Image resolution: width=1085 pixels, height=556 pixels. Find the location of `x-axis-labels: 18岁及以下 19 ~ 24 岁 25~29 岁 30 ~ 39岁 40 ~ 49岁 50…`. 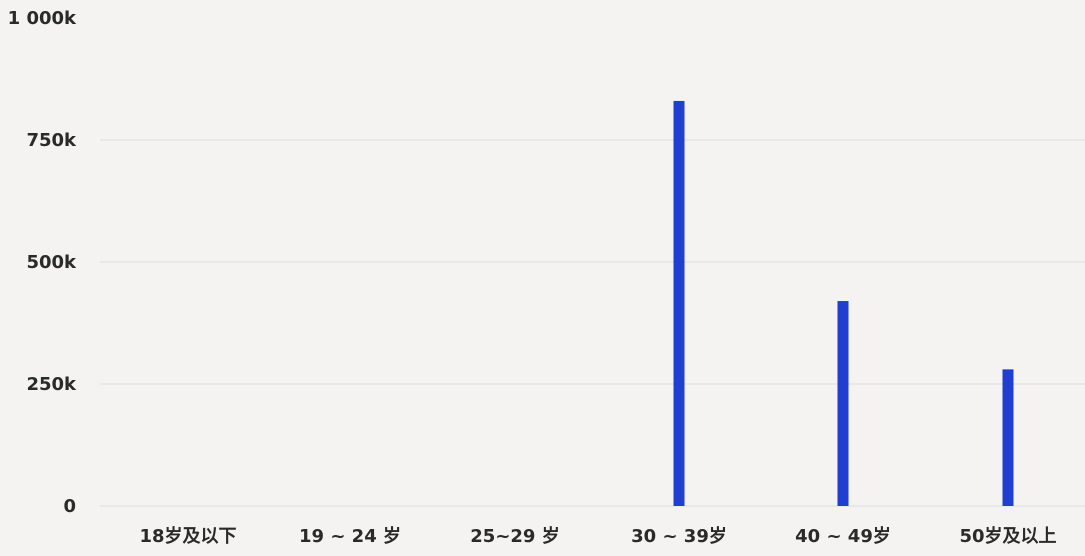

x-axis-labels: 18岁及以下 19 ~ 24 岁 25~29 岁 30 ~ 39岁 40 ~ 49岁 50… is located at coordinates (597, 536).